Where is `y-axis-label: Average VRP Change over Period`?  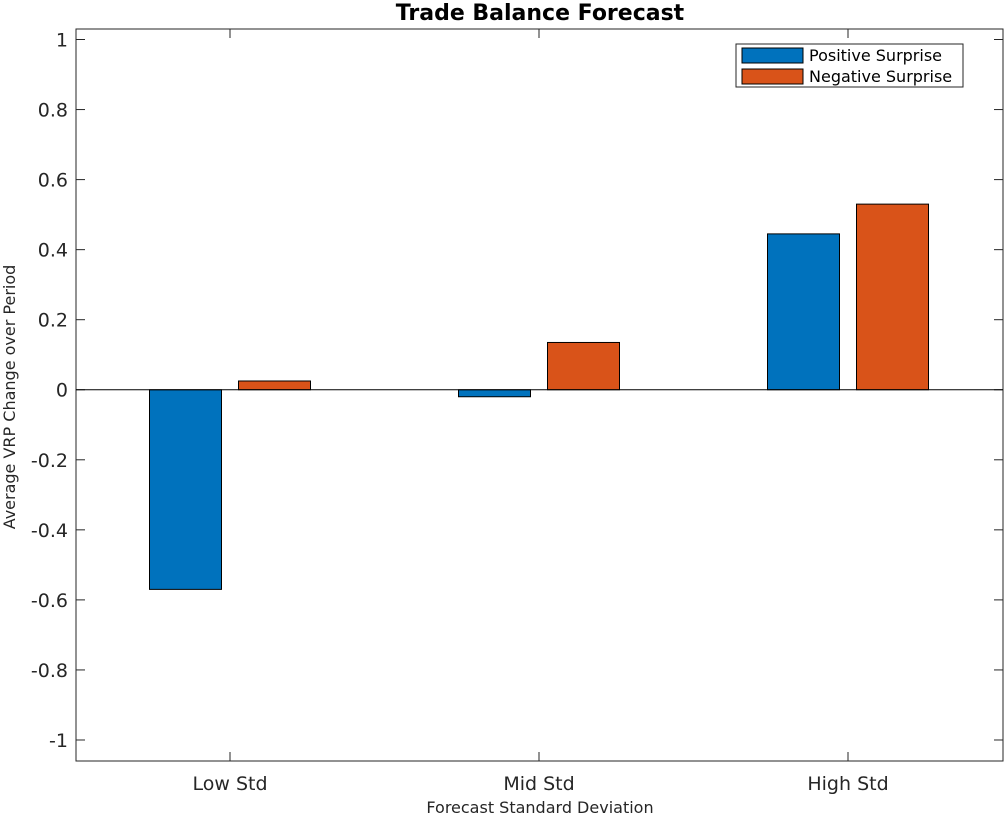 y-axis-label: Average VRP Change over Period is located at coordinates (9, 397).